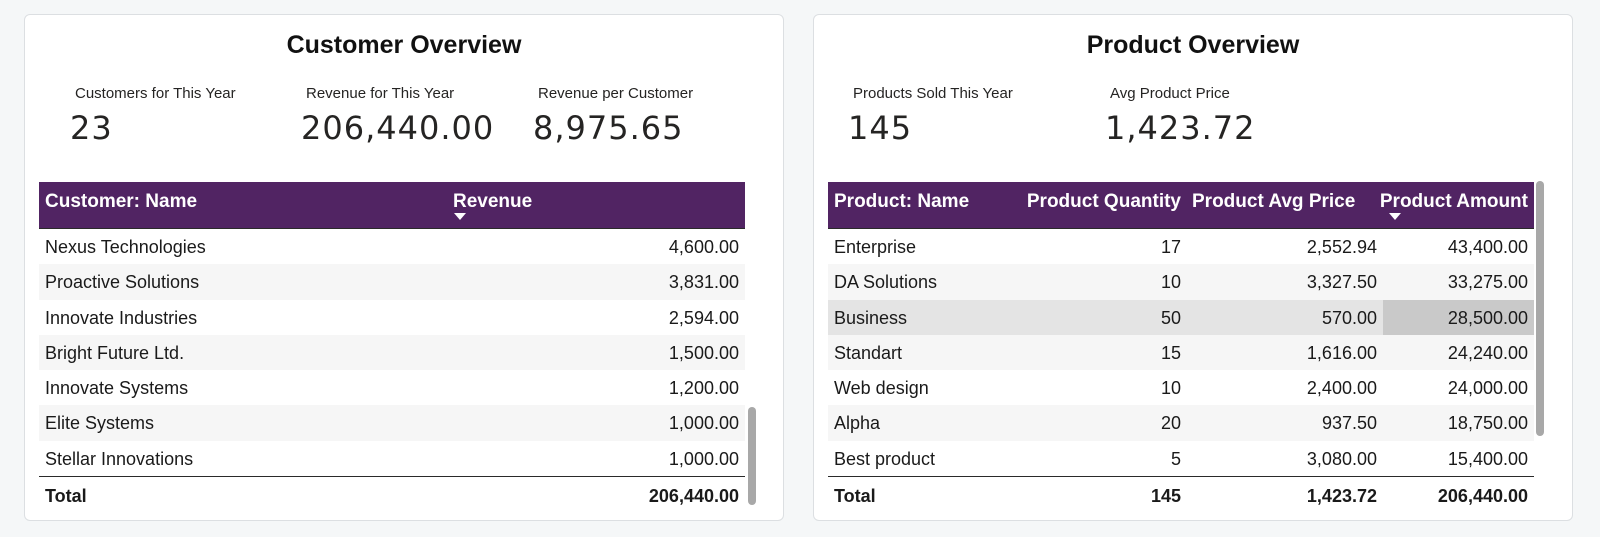 The image size is (1600, 537). I want to click on product-amount-cell: 24,240.00, so click(1487, 352).